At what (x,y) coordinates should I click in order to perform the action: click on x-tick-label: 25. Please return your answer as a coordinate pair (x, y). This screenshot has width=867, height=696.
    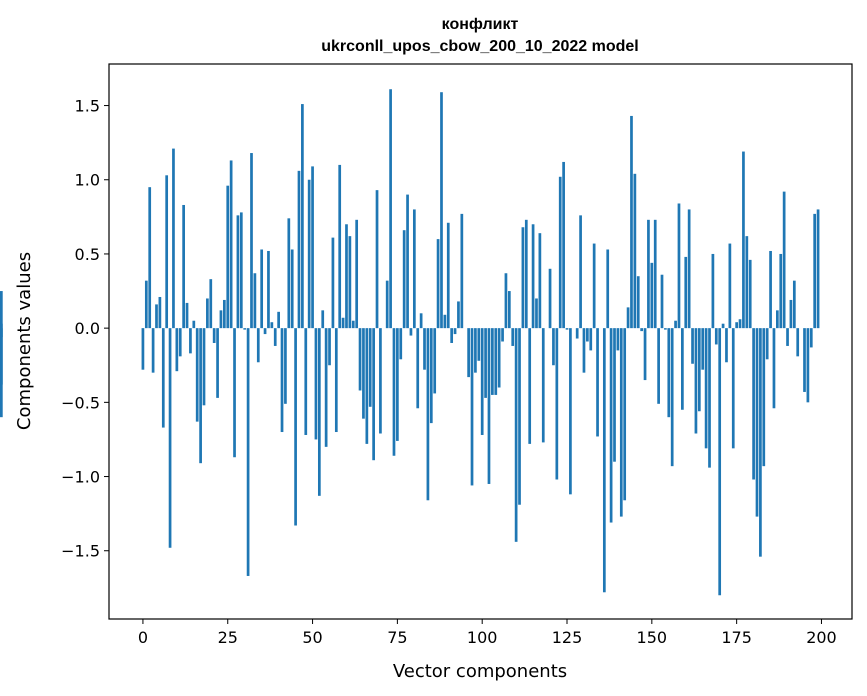
    Looking at the image, I should click on (228, 637).